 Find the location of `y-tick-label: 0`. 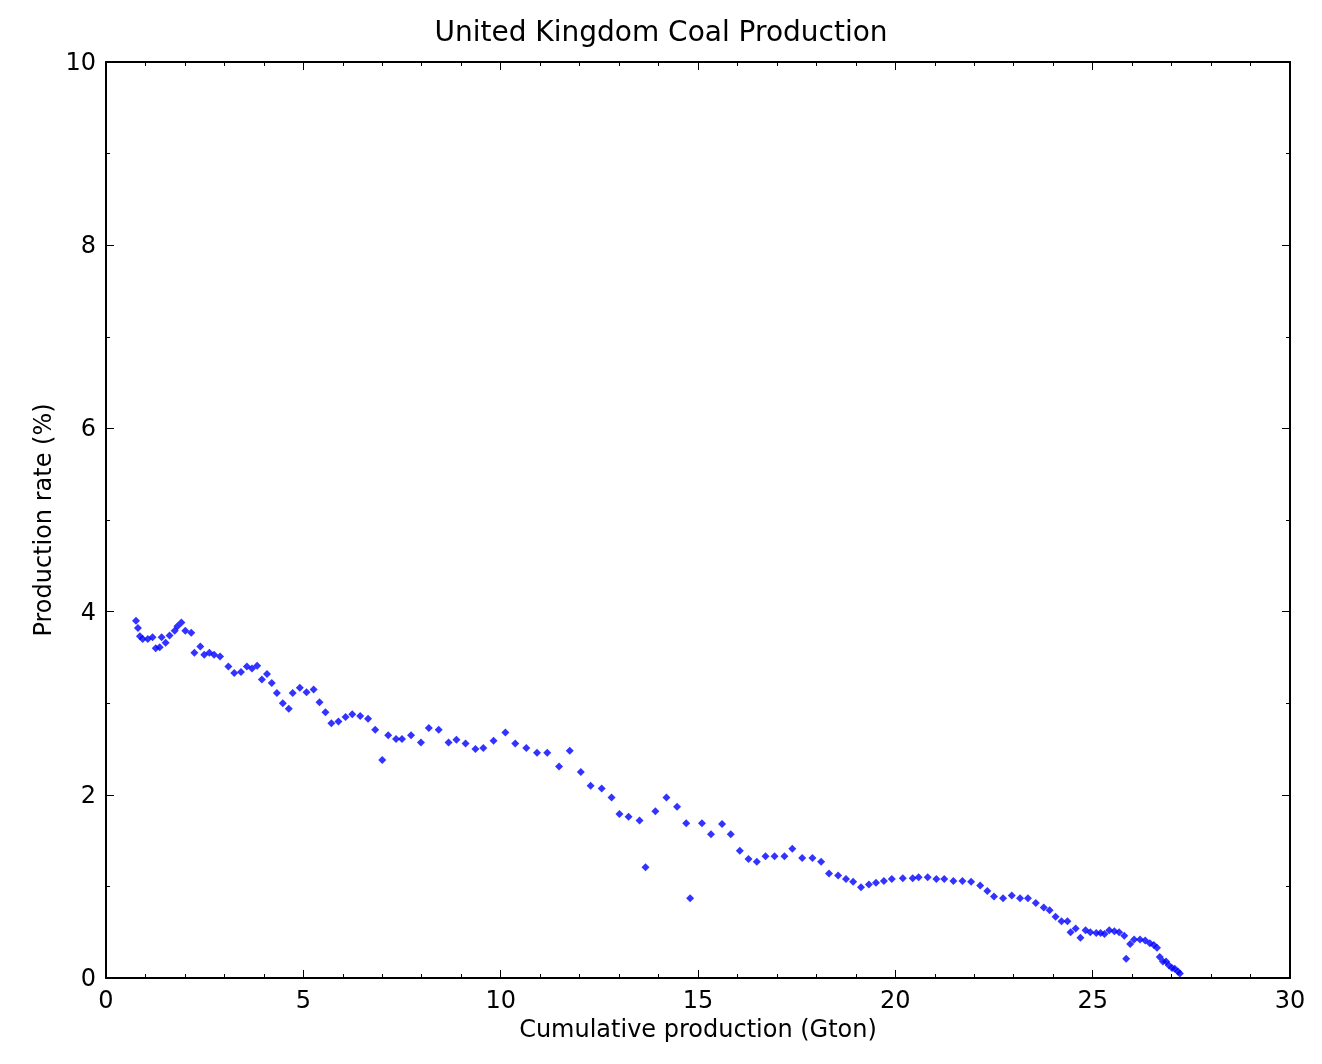

y-tick-label: 0 is located at coordinates (88, 978).